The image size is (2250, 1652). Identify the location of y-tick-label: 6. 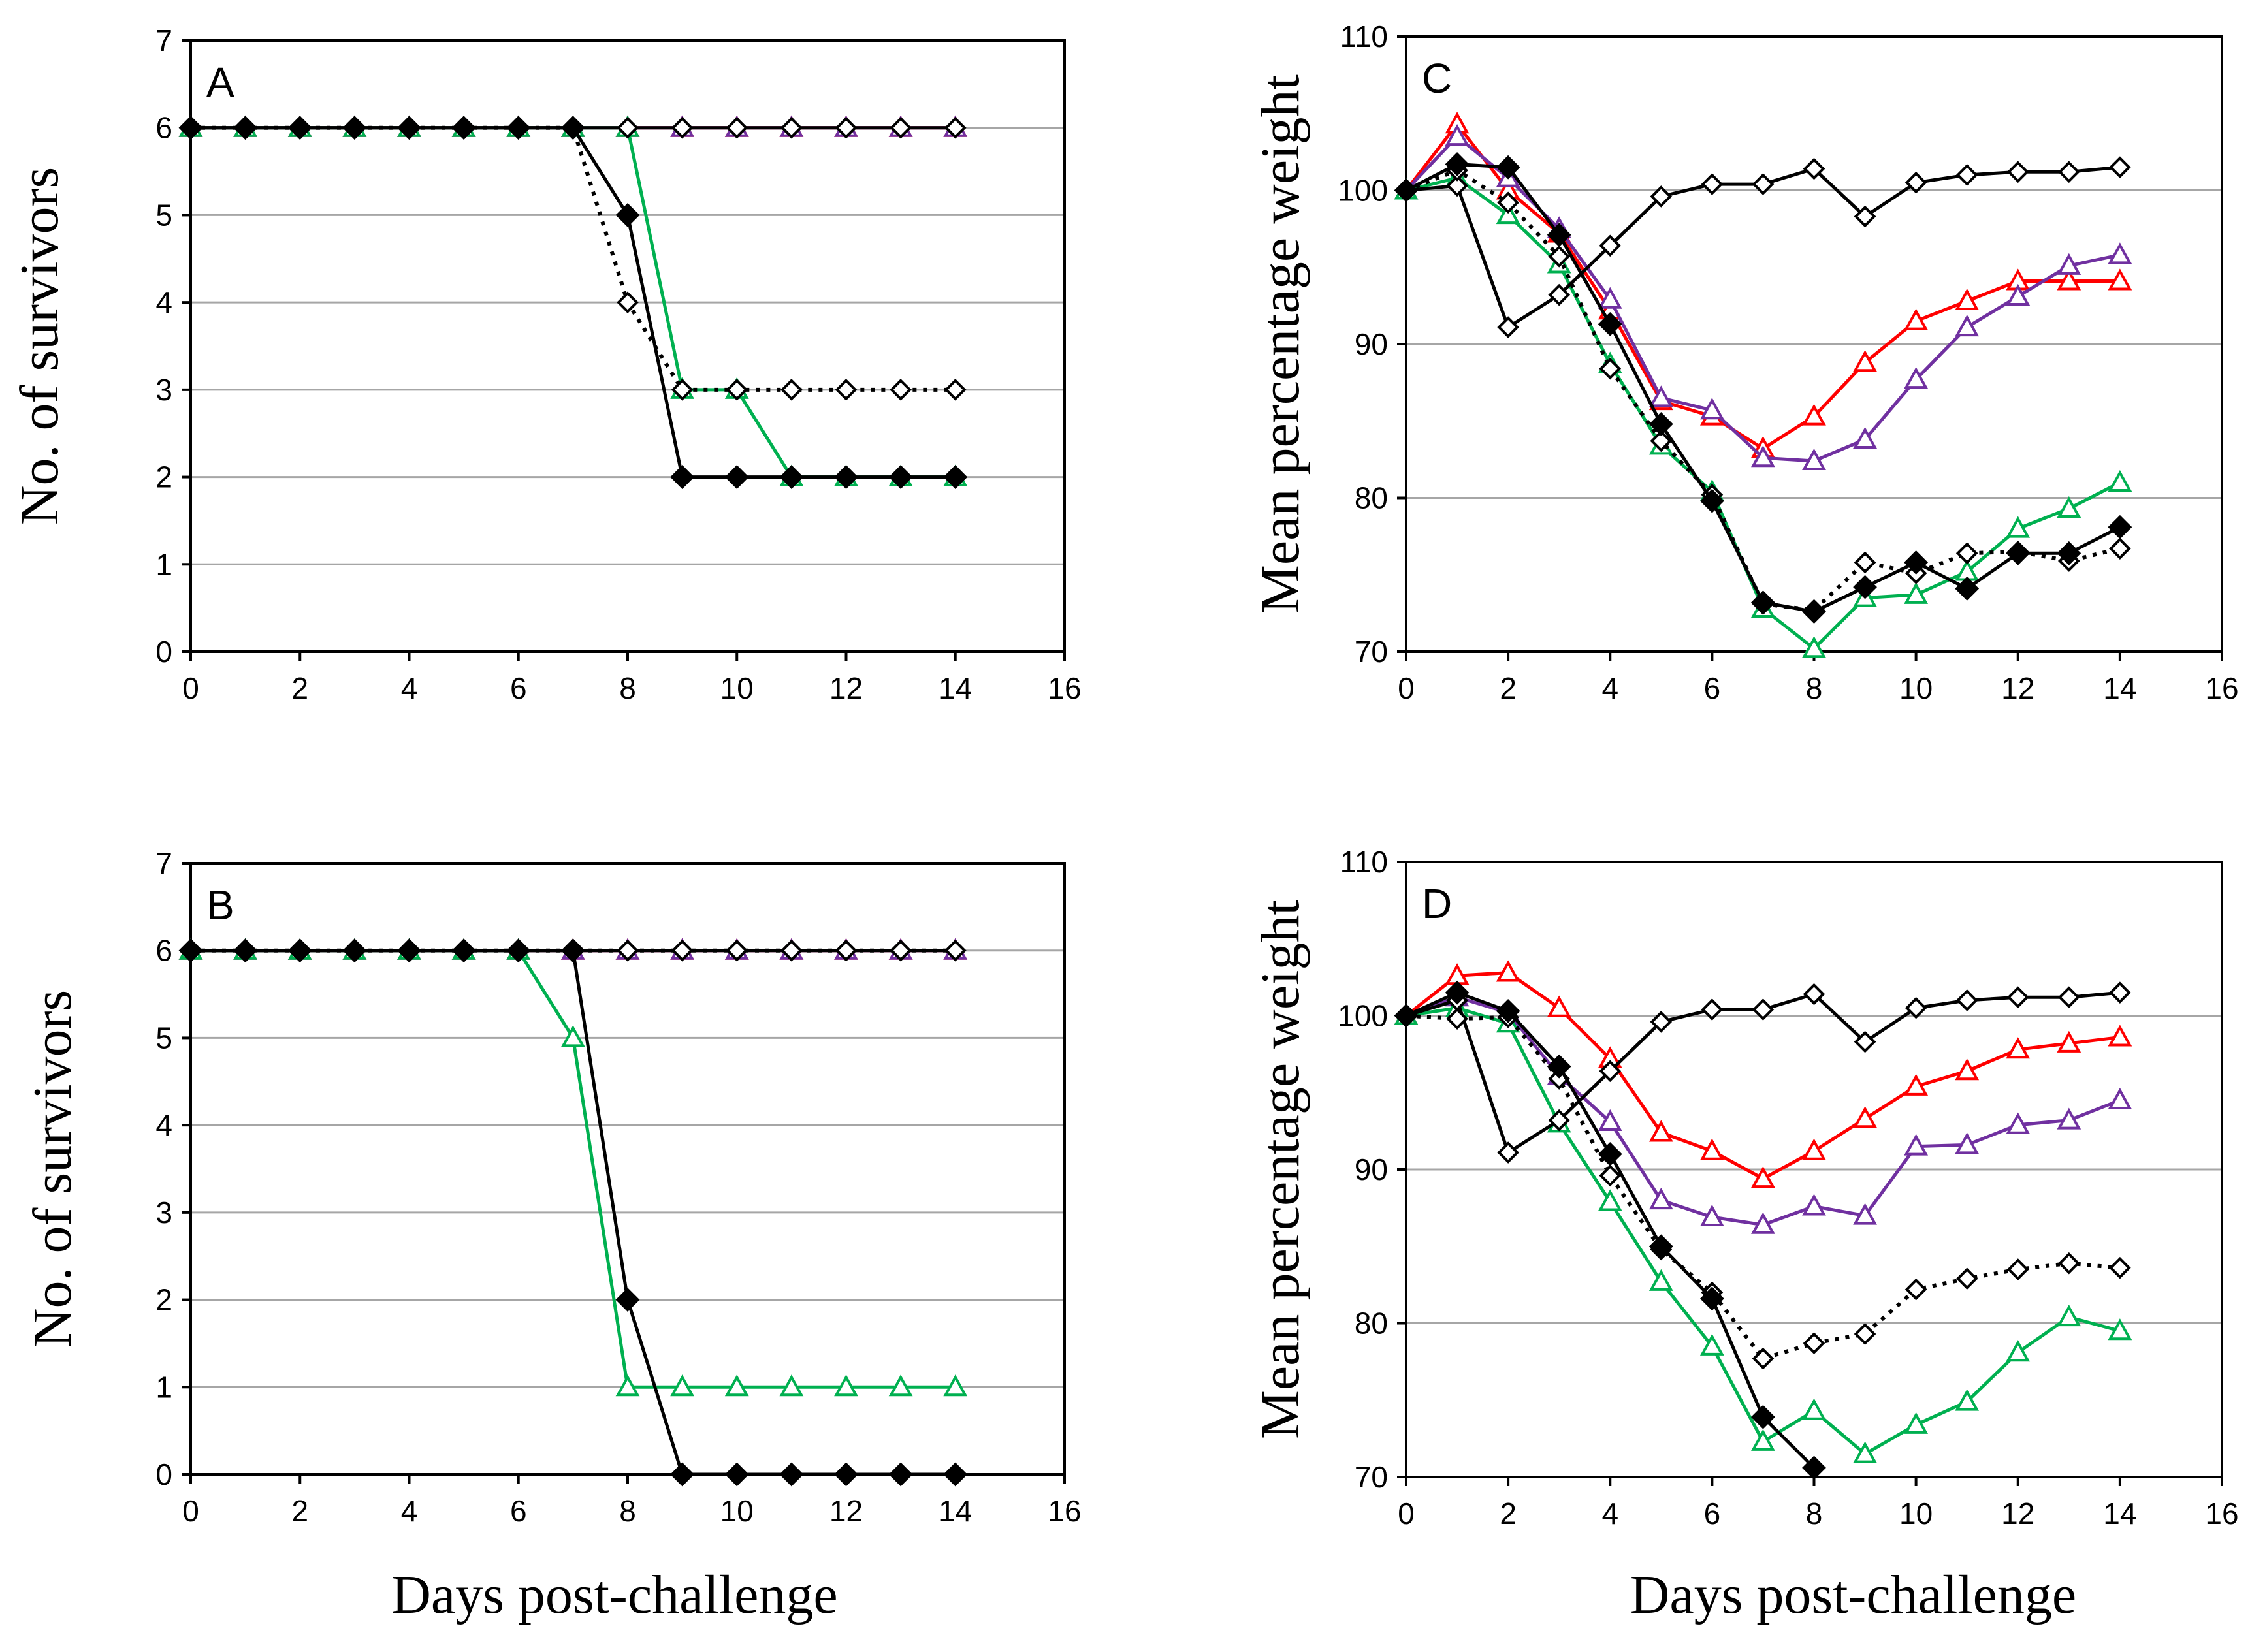
(163, 951).